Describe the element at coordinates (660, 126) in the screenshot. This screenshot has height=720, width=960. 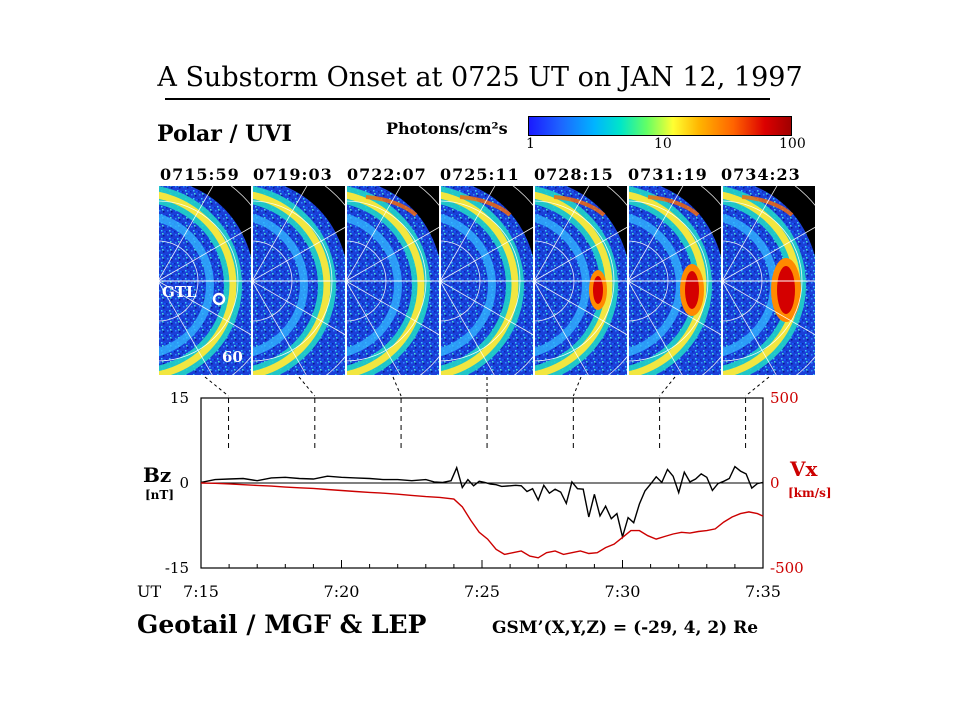
I see `colorbar` at that location.